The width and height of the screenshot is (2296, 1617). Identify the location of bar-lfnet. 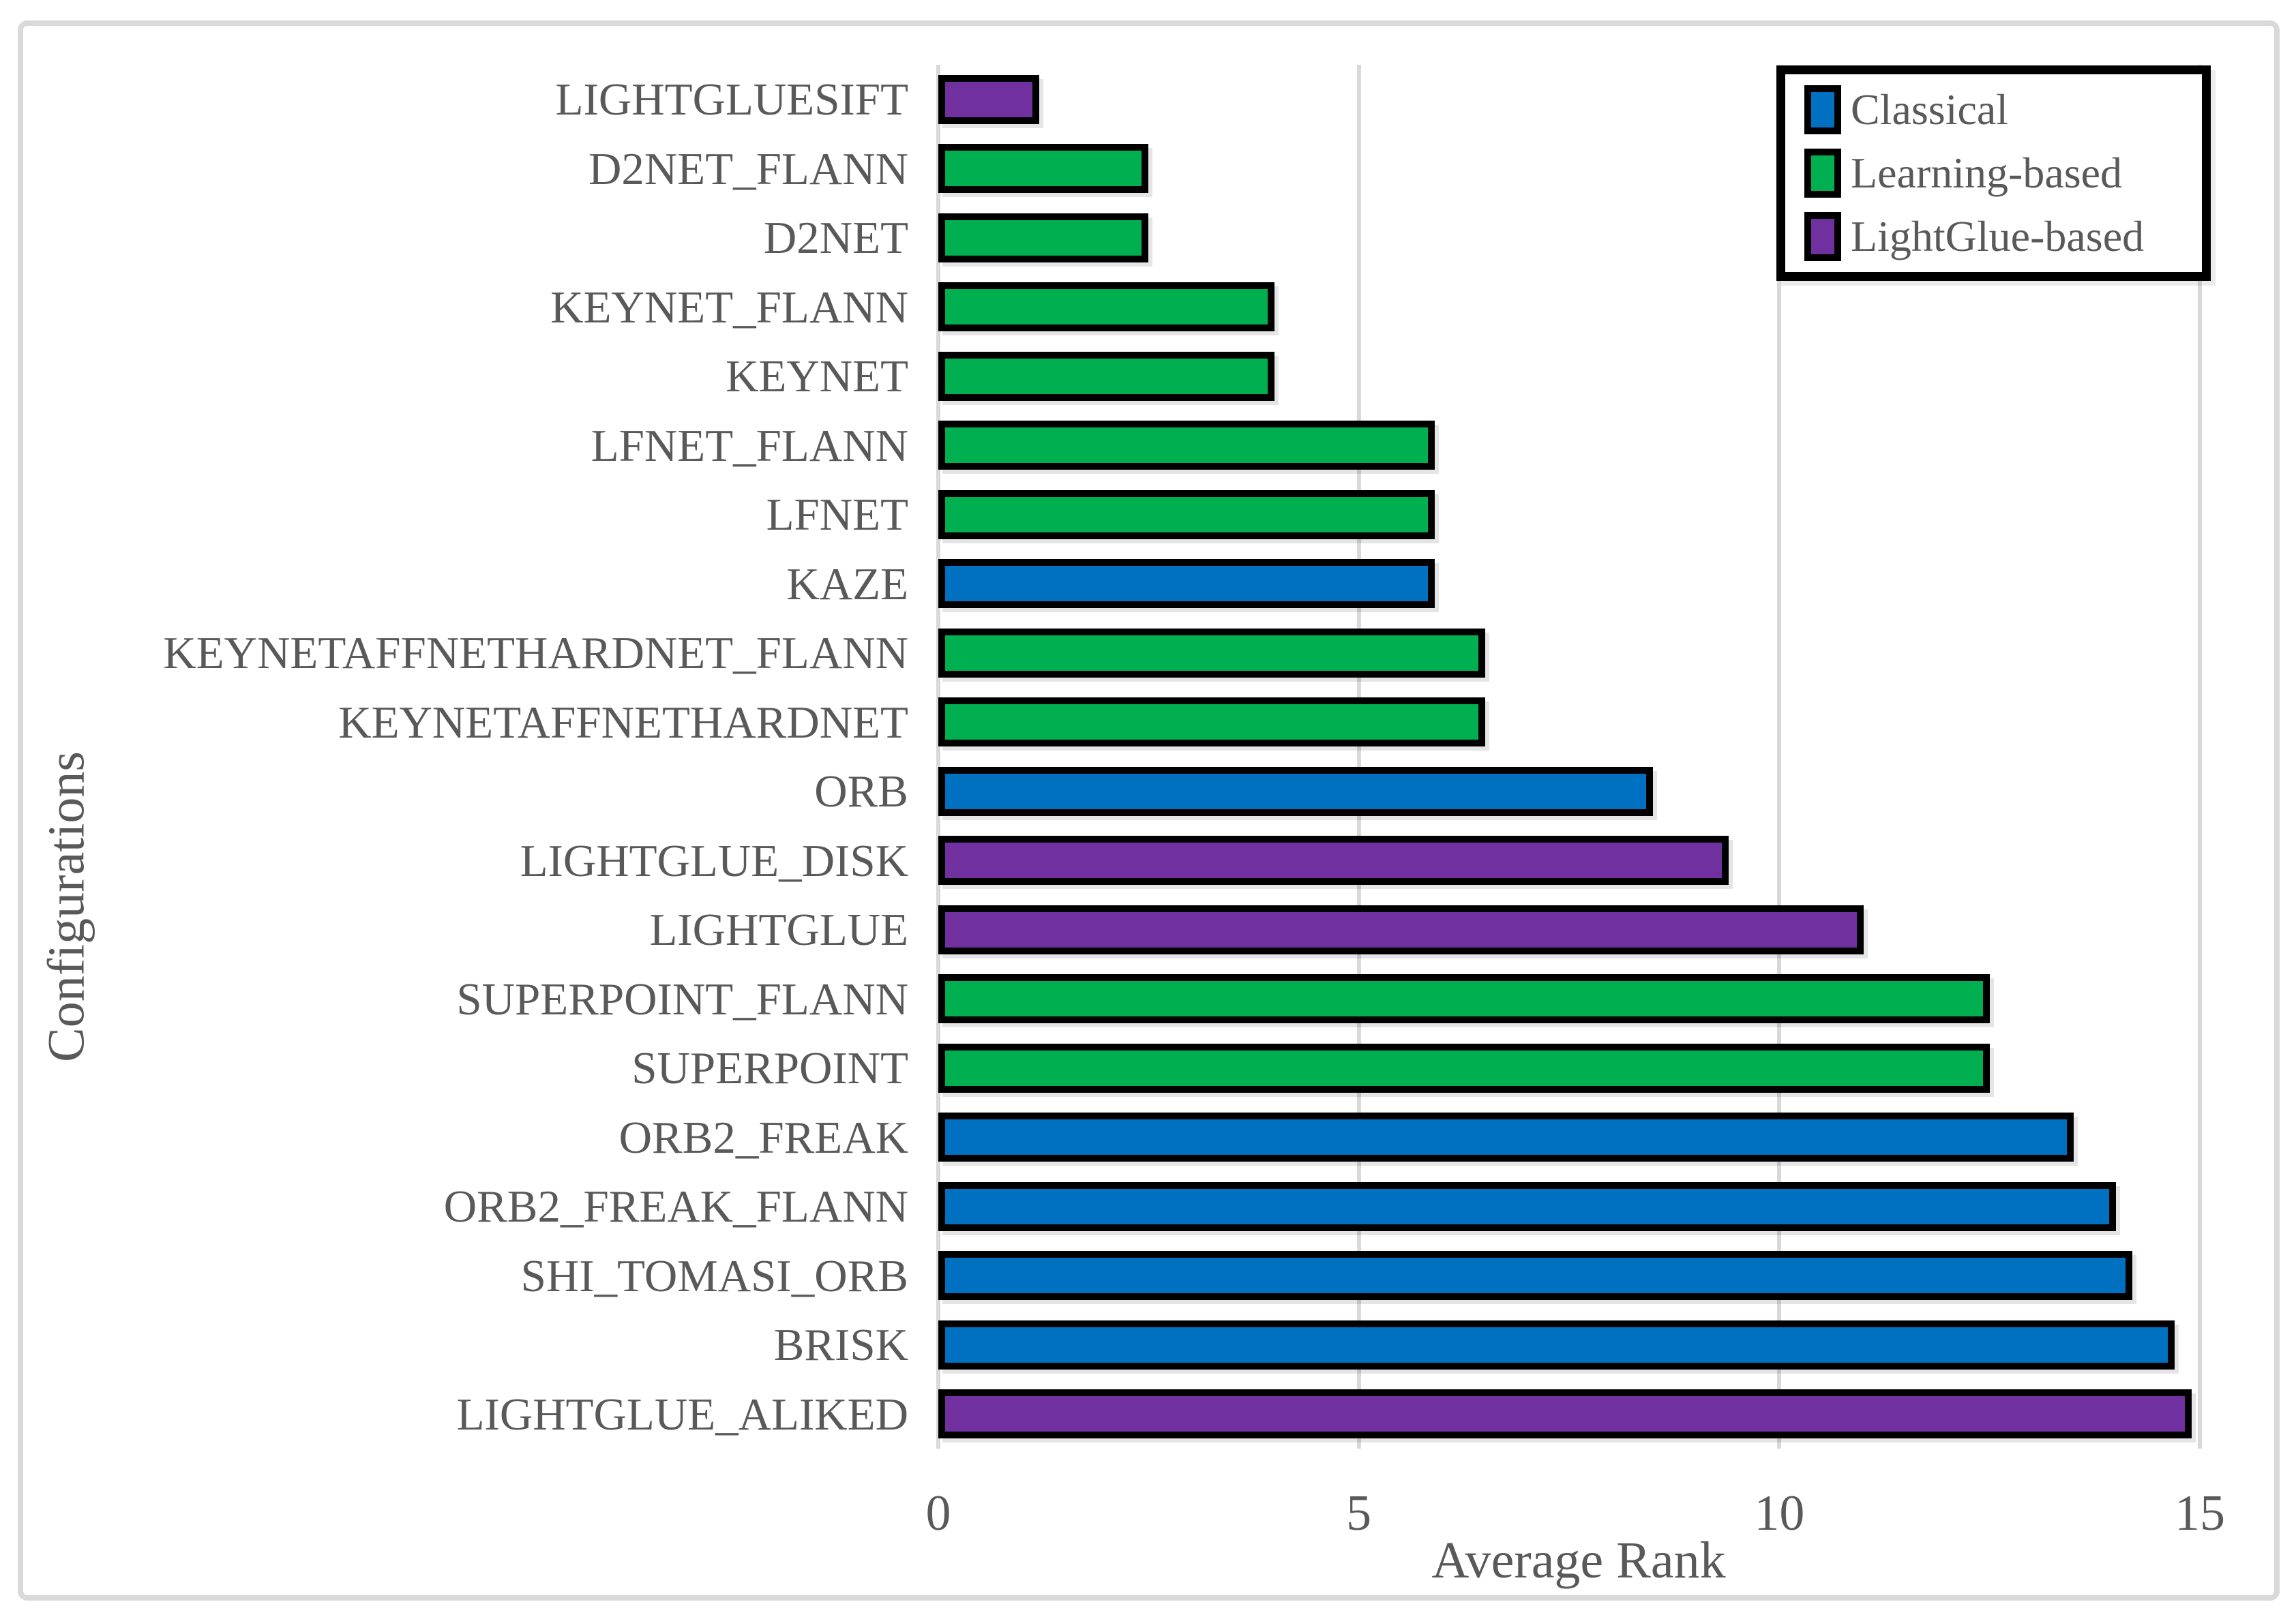
(1187, 514).